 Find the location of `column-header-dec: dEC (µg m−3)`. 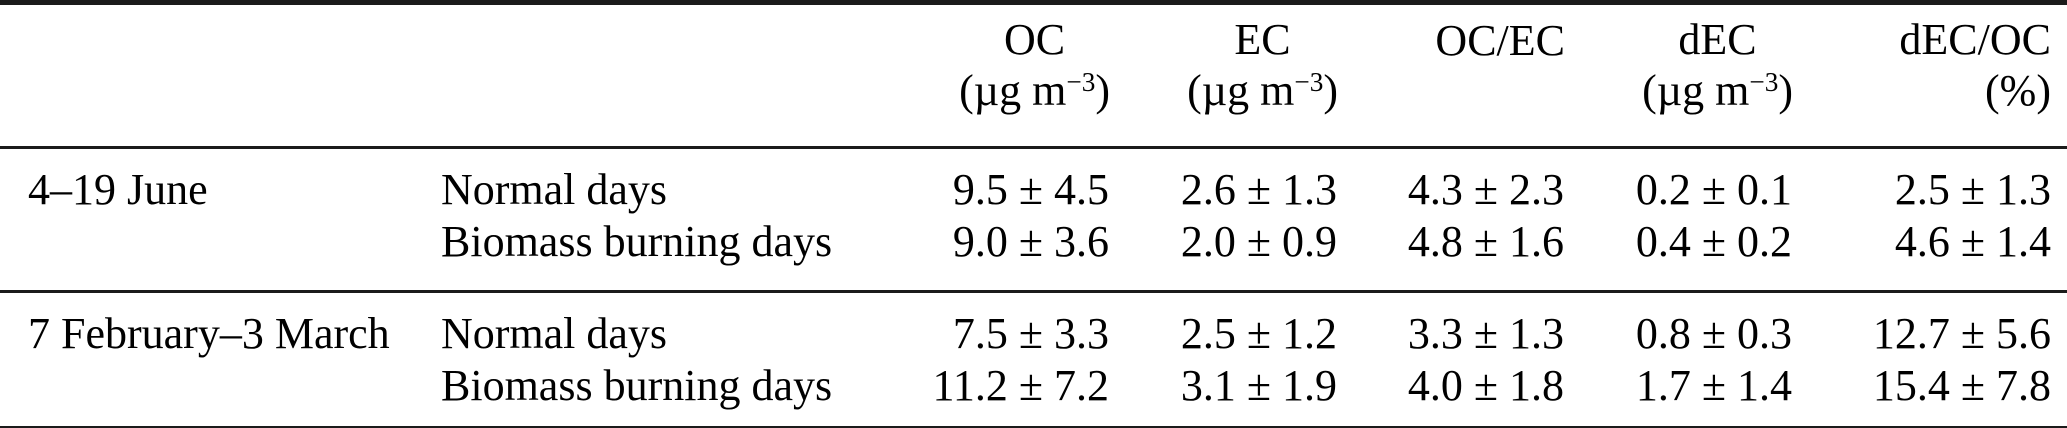

column-header-dec: dEC (µg m−3) is located at coordinates (1679, 75).